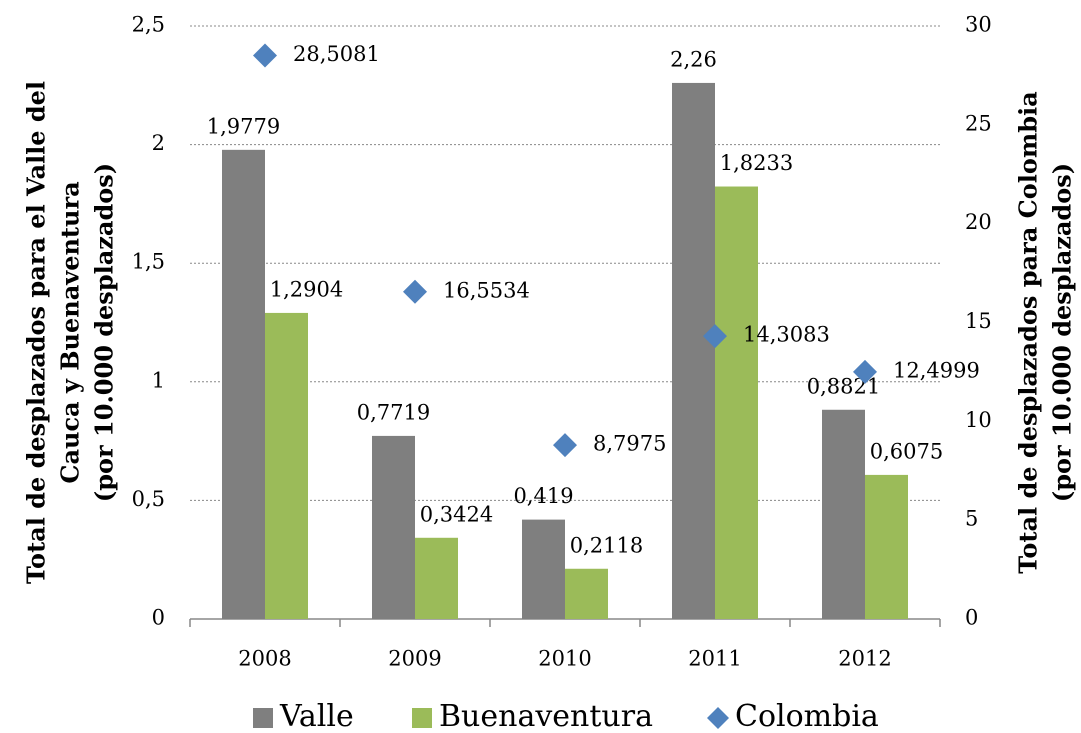 This screenshot has height=733, width=1081. What do you see at coordinates (36, 332) in the screenshot?
I see `y-axis-title: Total de desplazados para el Valle del` at bounding box center [36, 332].